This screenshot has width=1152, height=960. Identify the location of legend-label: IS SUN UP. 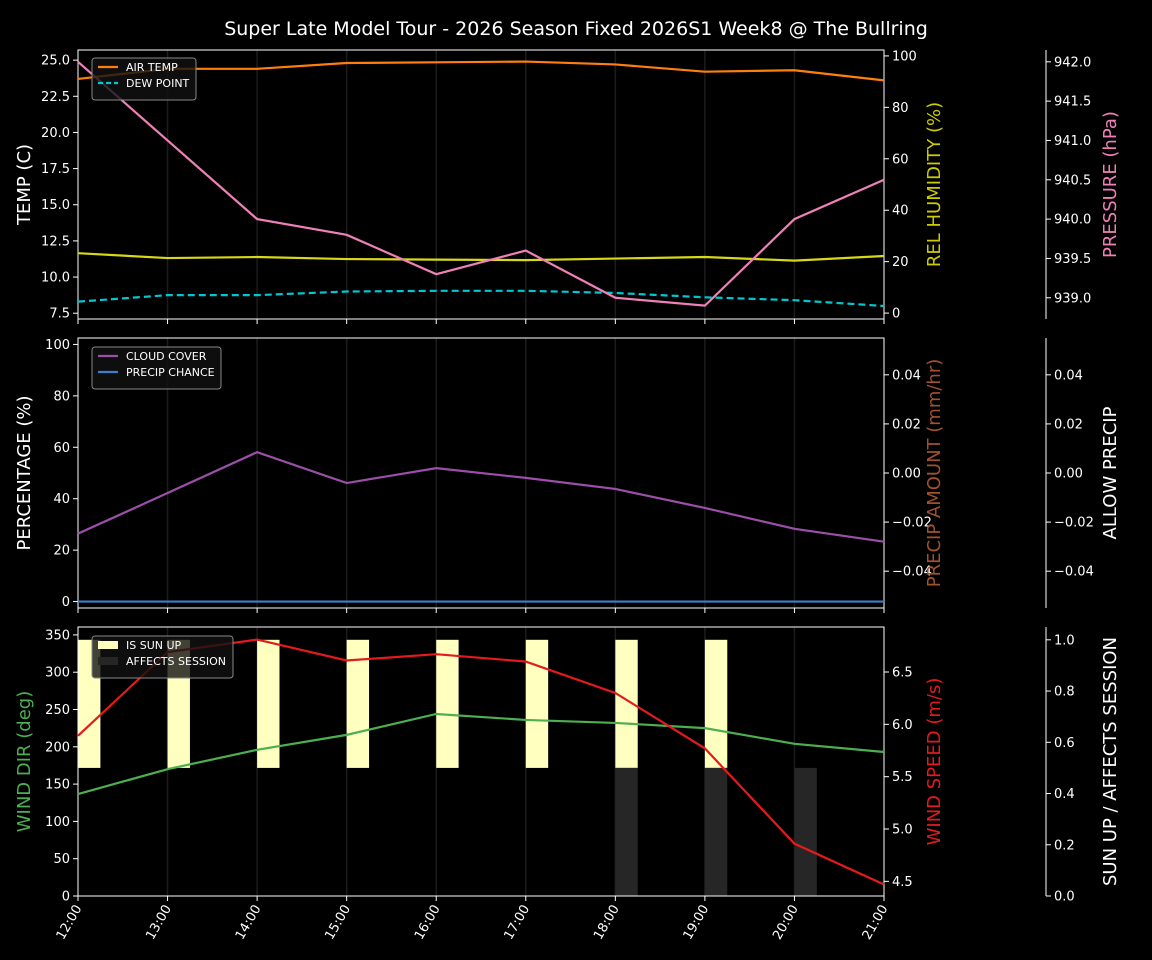
(154, 645).